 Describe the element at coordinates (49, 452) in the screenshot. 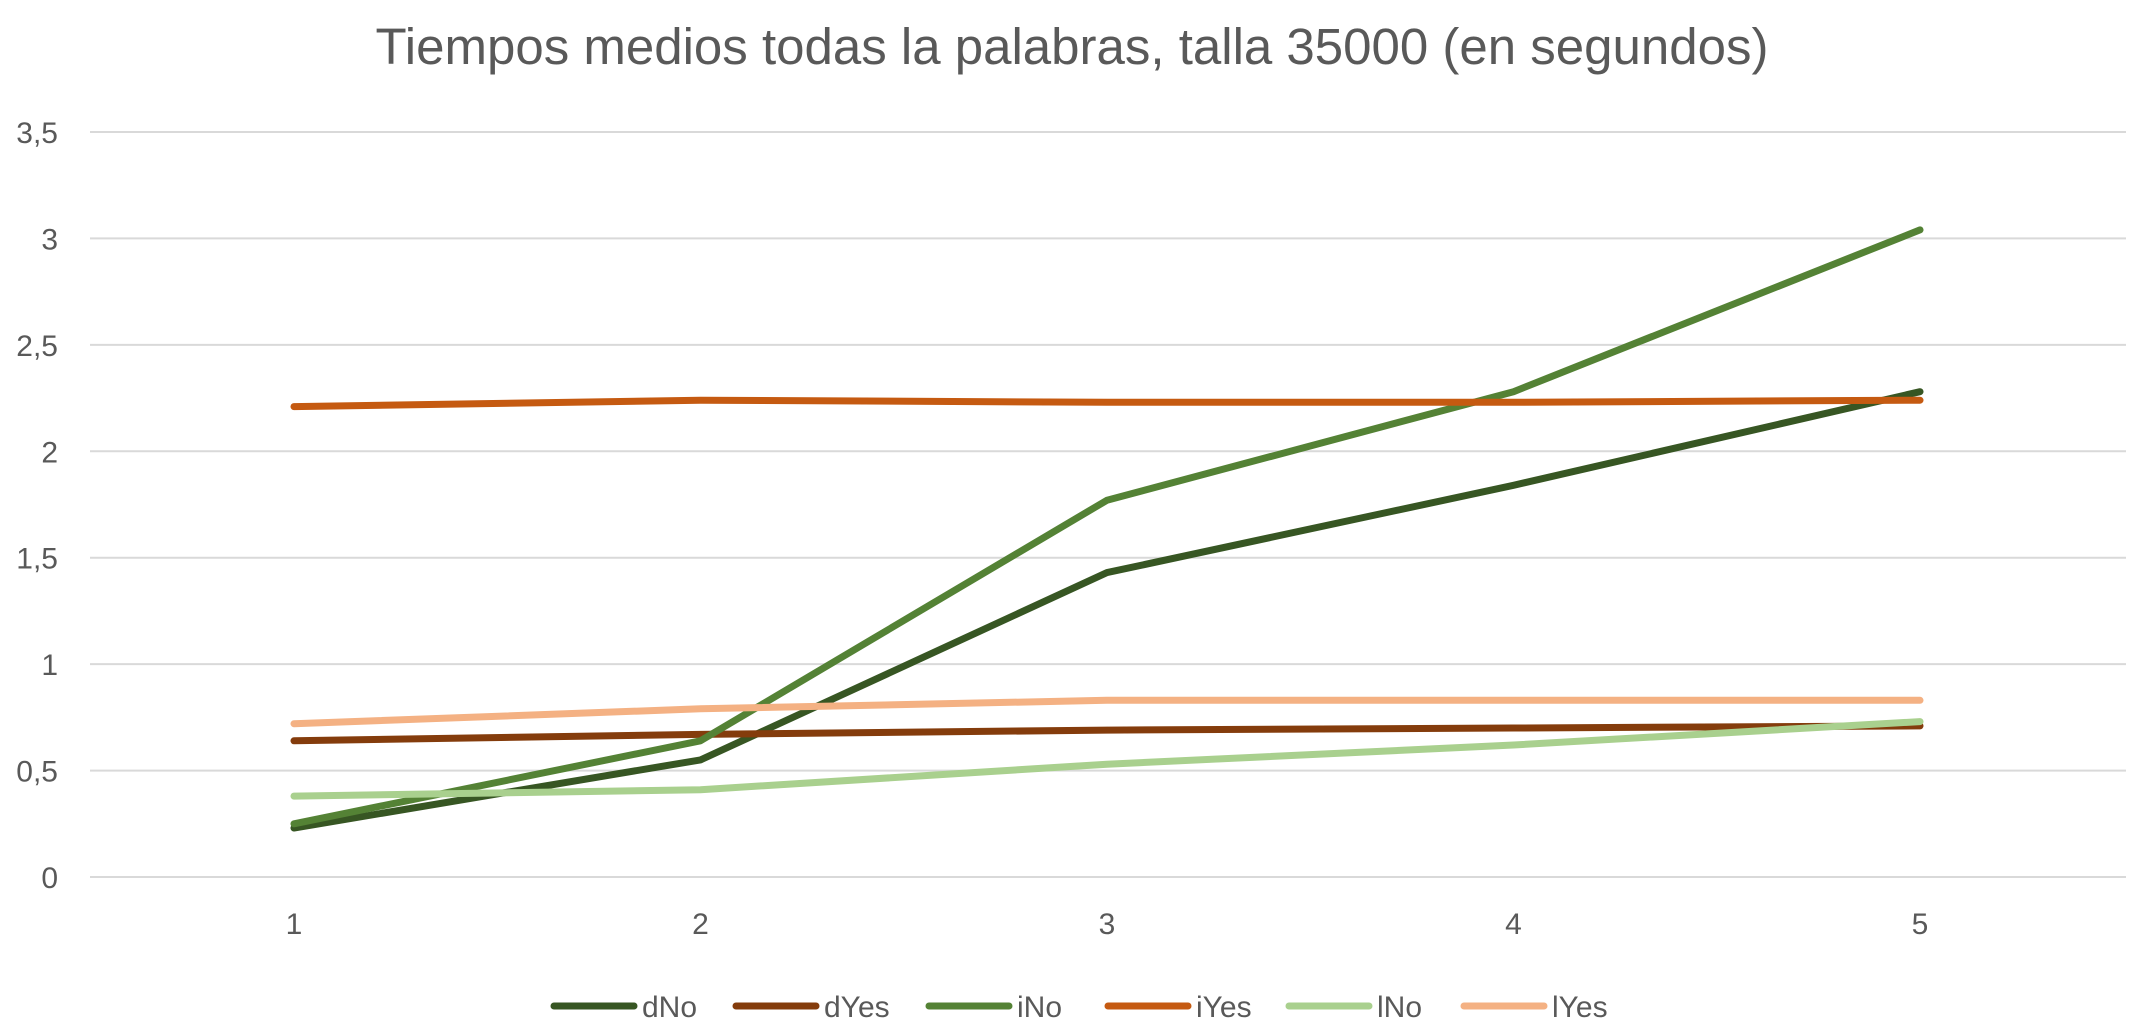

I see `y-tick-label: 2` at that location.